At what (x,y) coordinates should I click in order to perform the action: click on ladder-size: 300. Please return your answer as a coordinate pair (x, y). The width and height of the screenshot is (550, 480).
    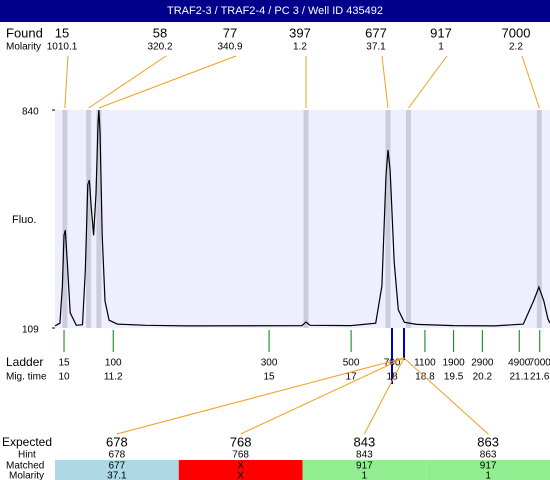
    Looking at the image, I should click on (269, 363).